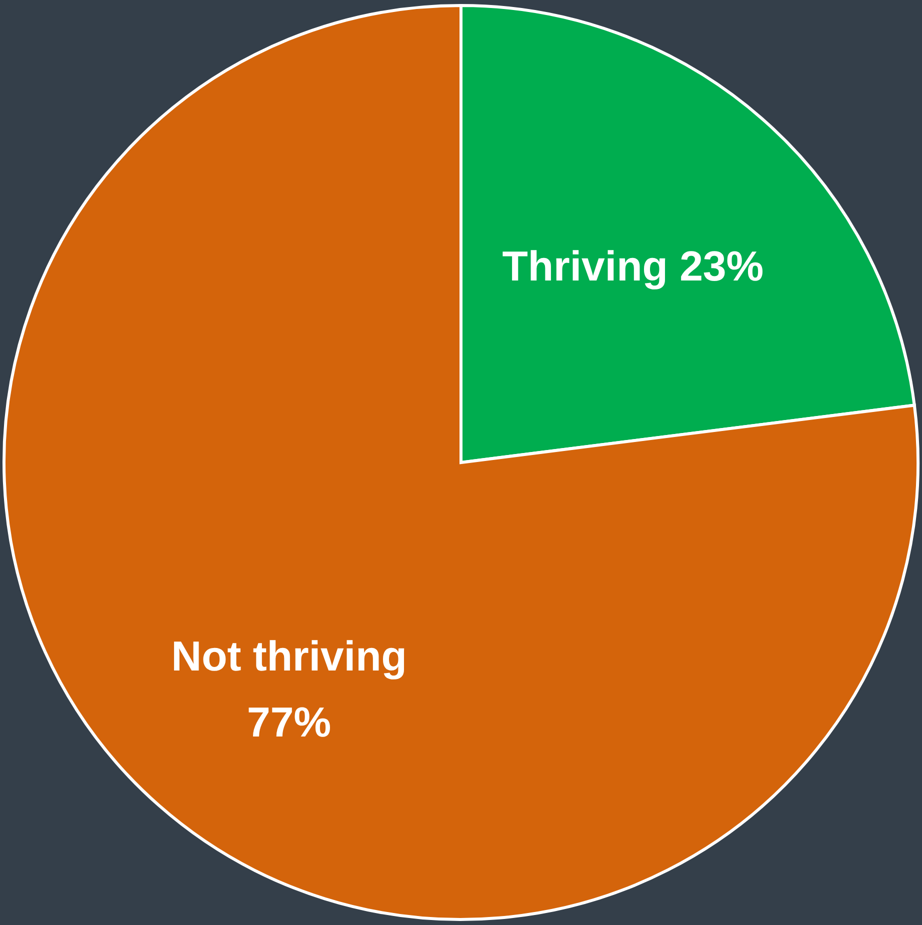  I want to click on slice-label: Thriving 23%, so click(633, 266).